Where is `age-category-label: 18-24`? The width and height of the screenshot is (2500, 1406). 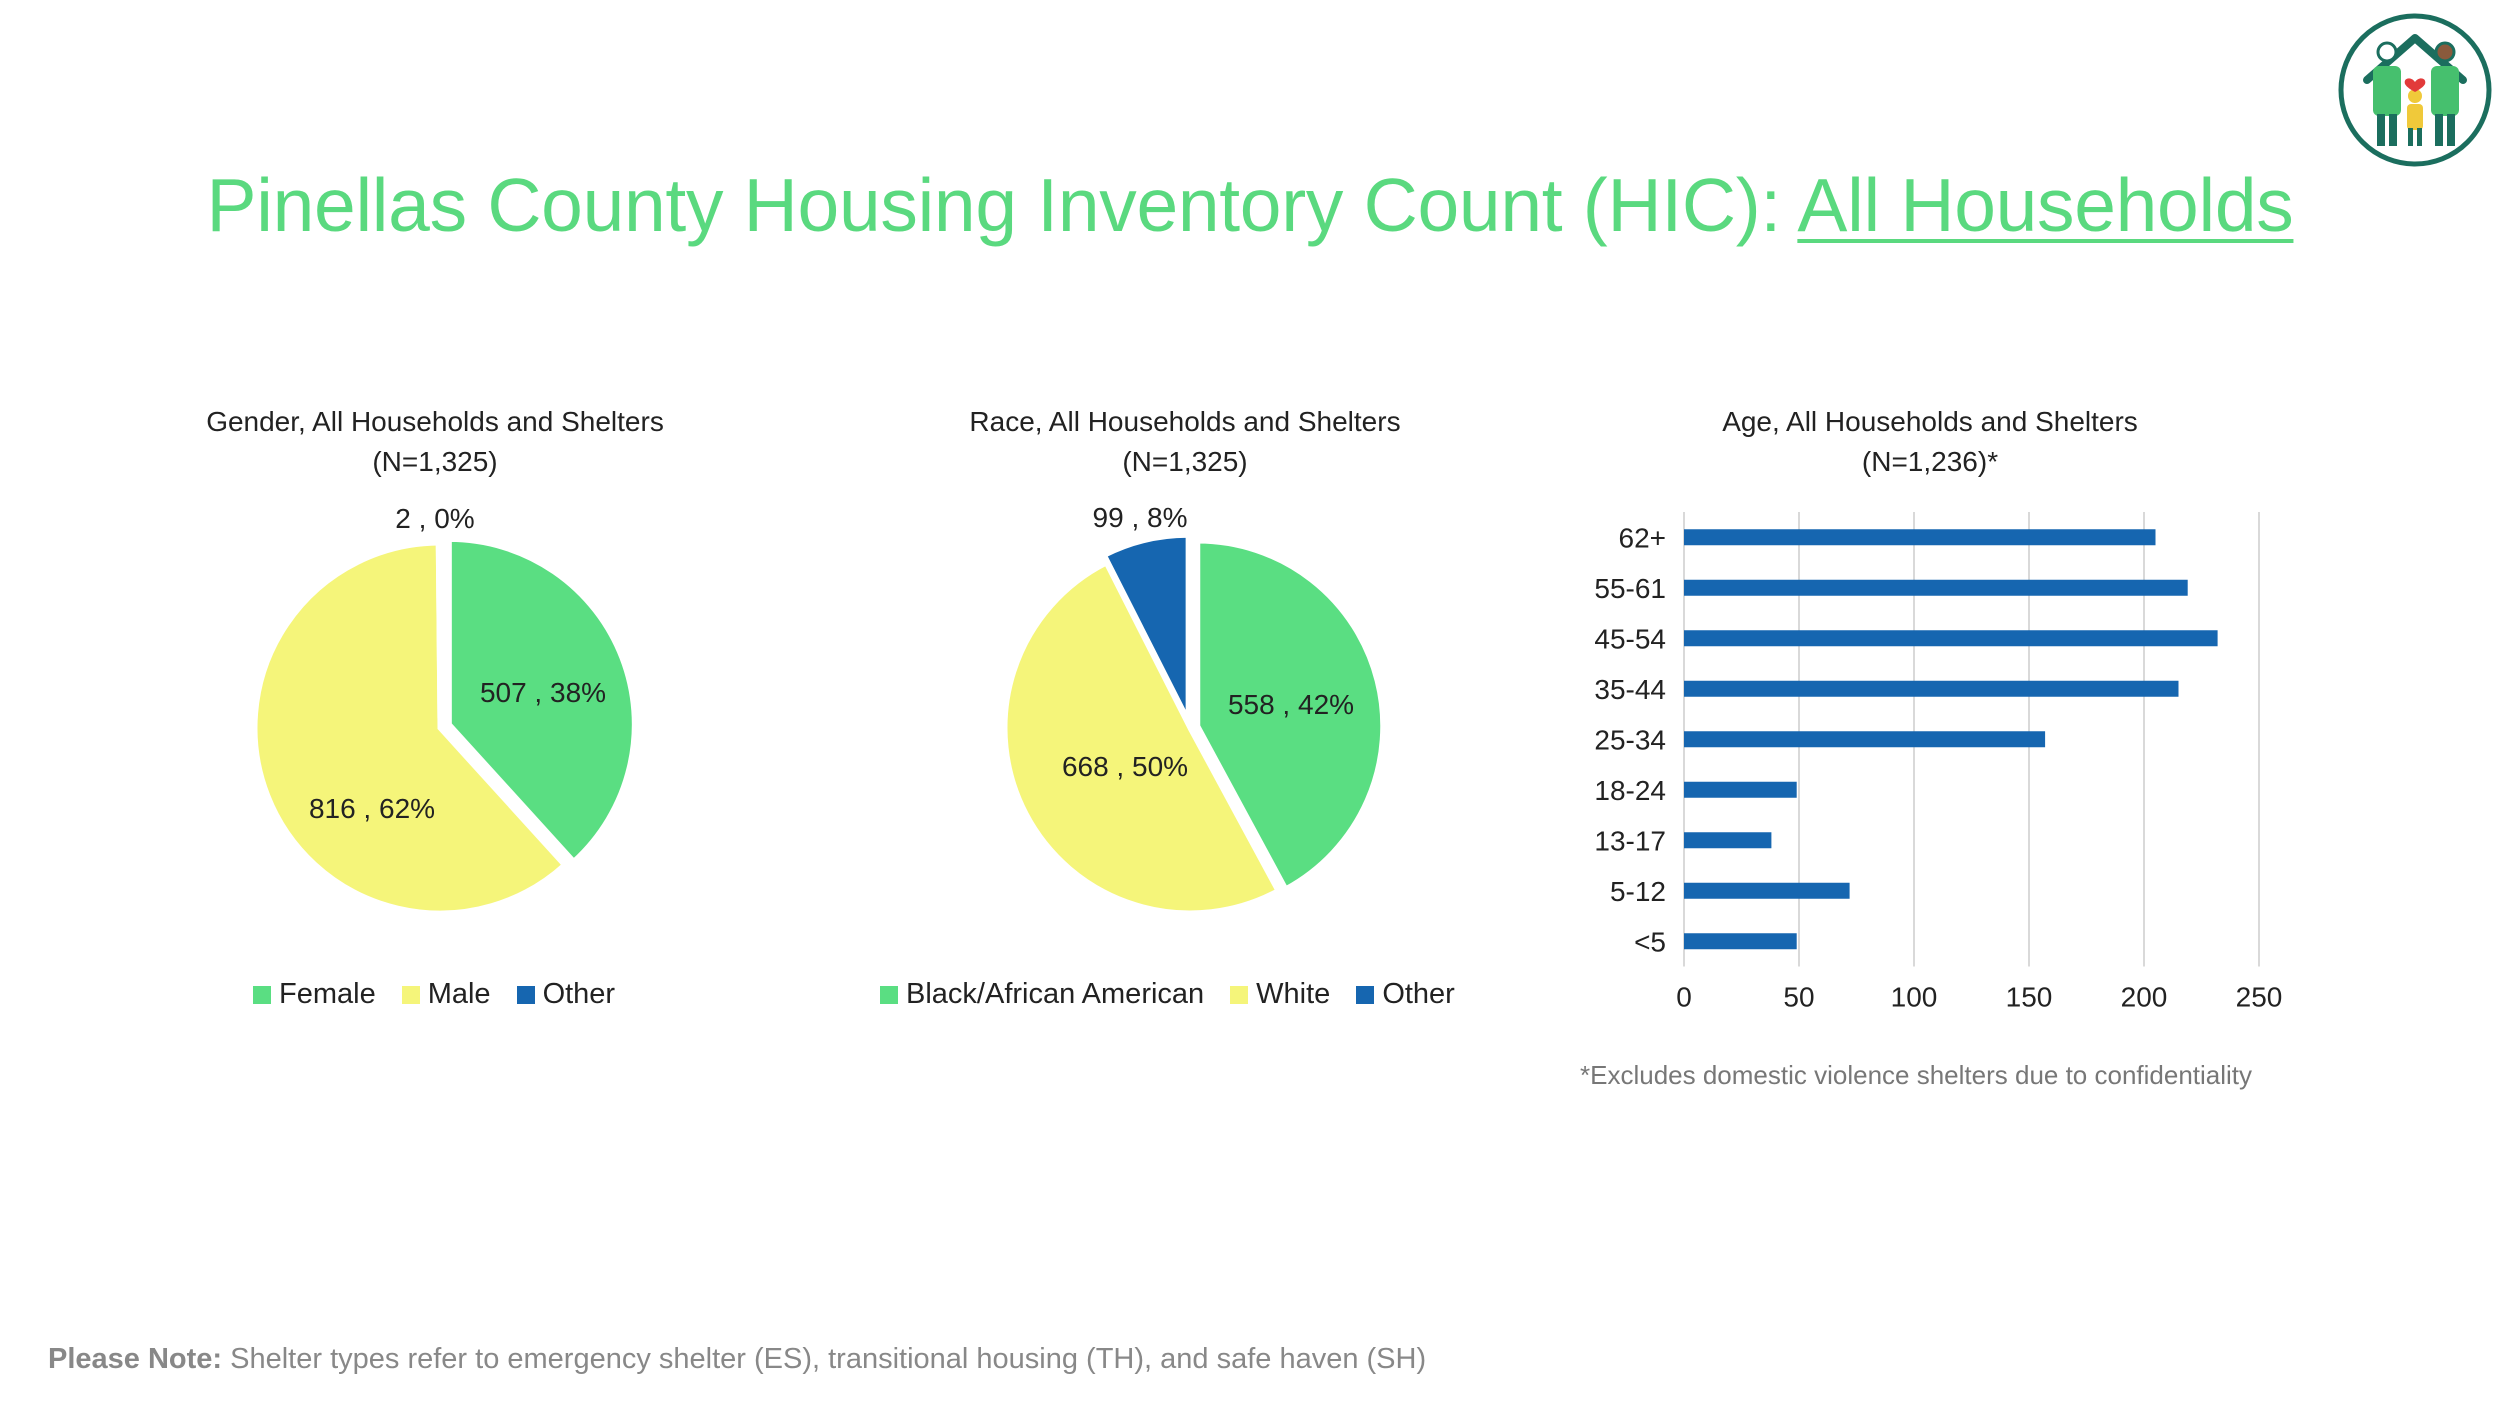 age-category-label: 18-24 is located at coordinates (1630, 790).